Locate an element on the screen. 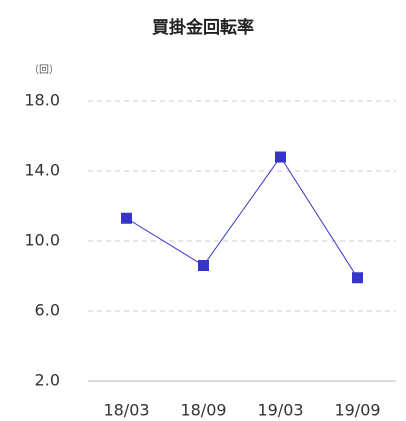 Image resolution: width=406 pixels, height=421 pixels. y-tick-label: 10.0 is located at coordinates (42, 240).